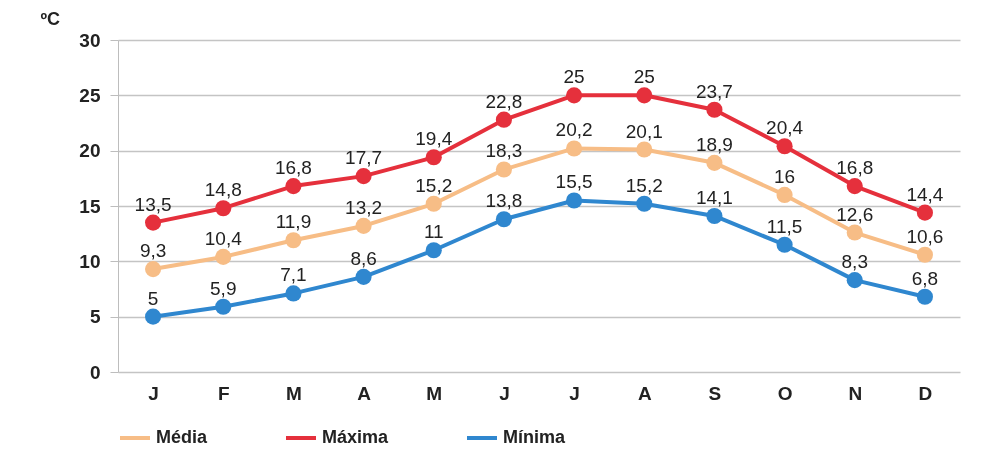  What do you see at coordinates (153, 251) in the screenshot?
I see `data-label: 9,3` at bounding box center [153, 251].